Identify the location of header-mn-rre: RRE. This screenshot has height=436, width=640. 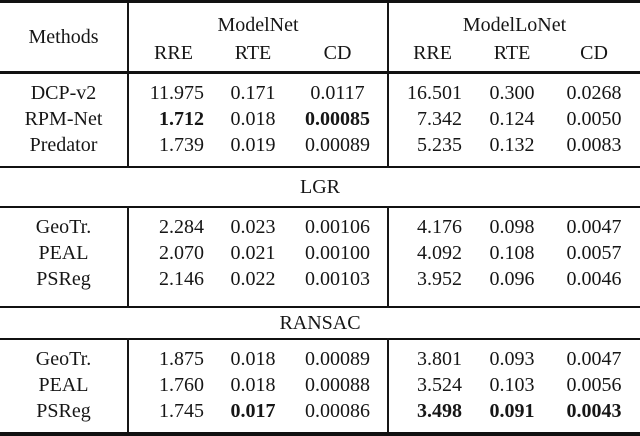
(172, 55).